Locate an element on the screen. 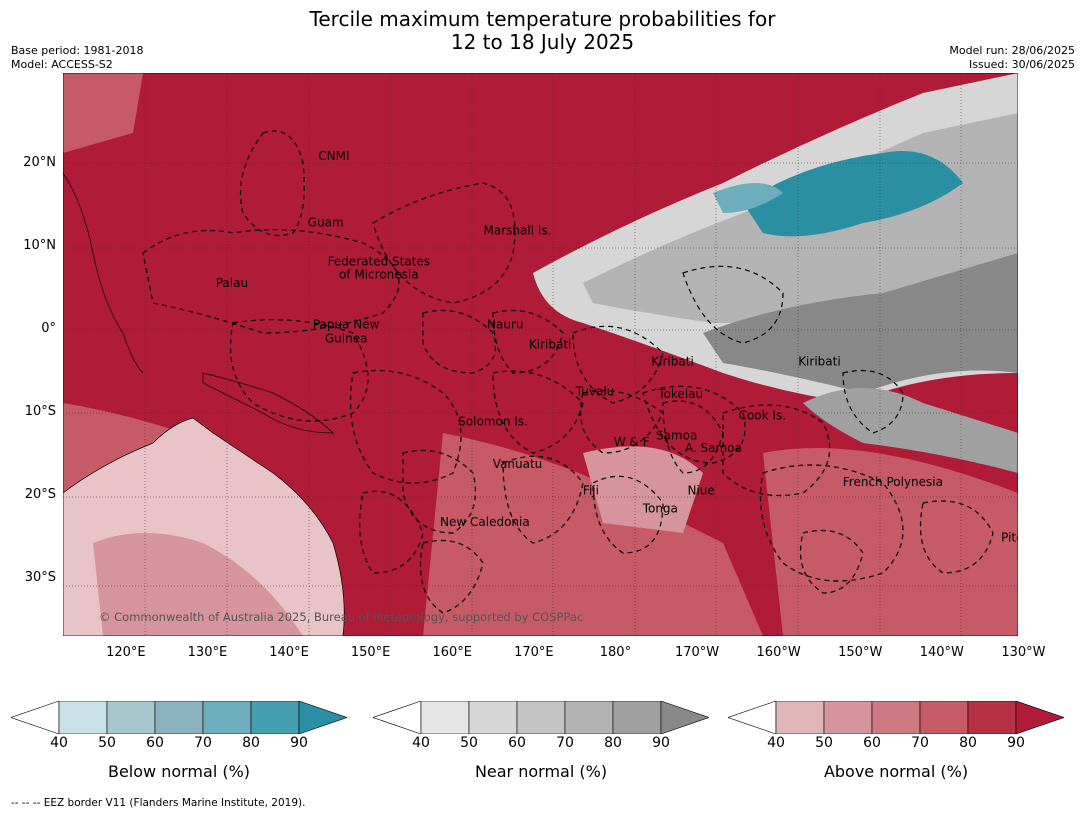 The height and width of the screenshot is (816, 1085). title-line-2: 12 to 18 July 2025 is located at coordinates (542, 42).